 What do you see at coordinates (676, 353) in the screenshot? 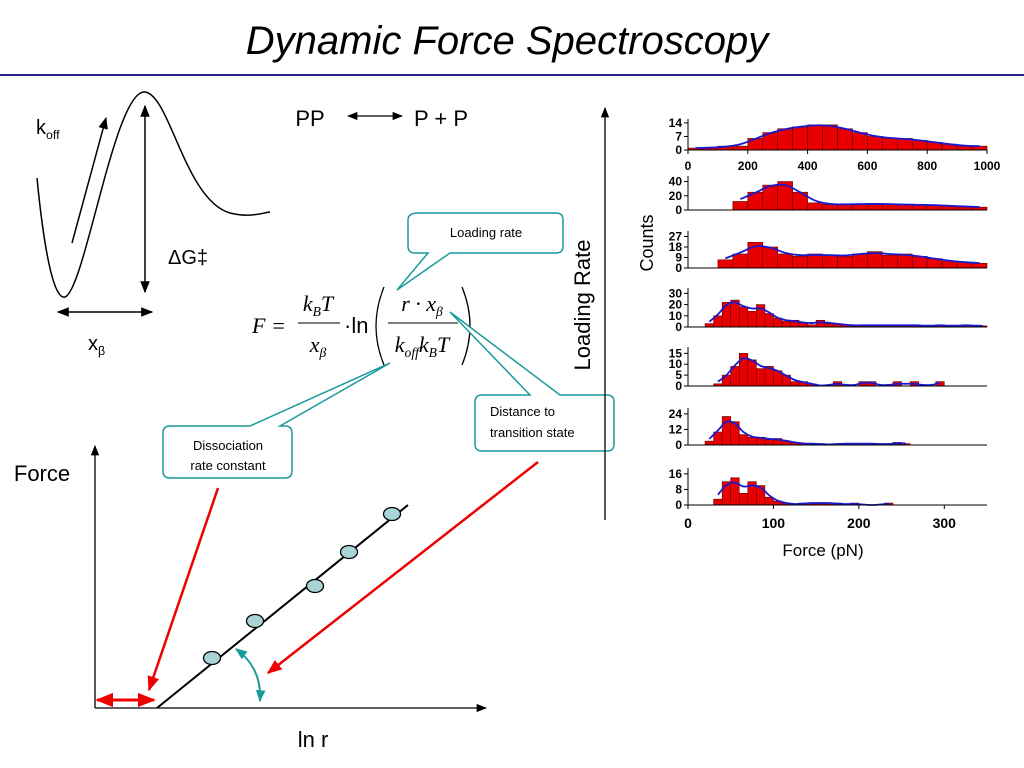
I see `y-tick-label: 15` at bounding box center [676, 353].